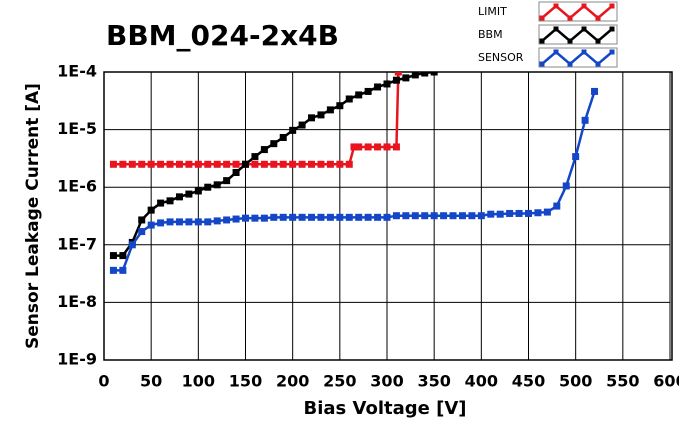 The width and height of the screenshot is (679, 425). Describe the element at coordinates (481, 381) in the screenshot. I see `x-tick-label: 400` at that location.